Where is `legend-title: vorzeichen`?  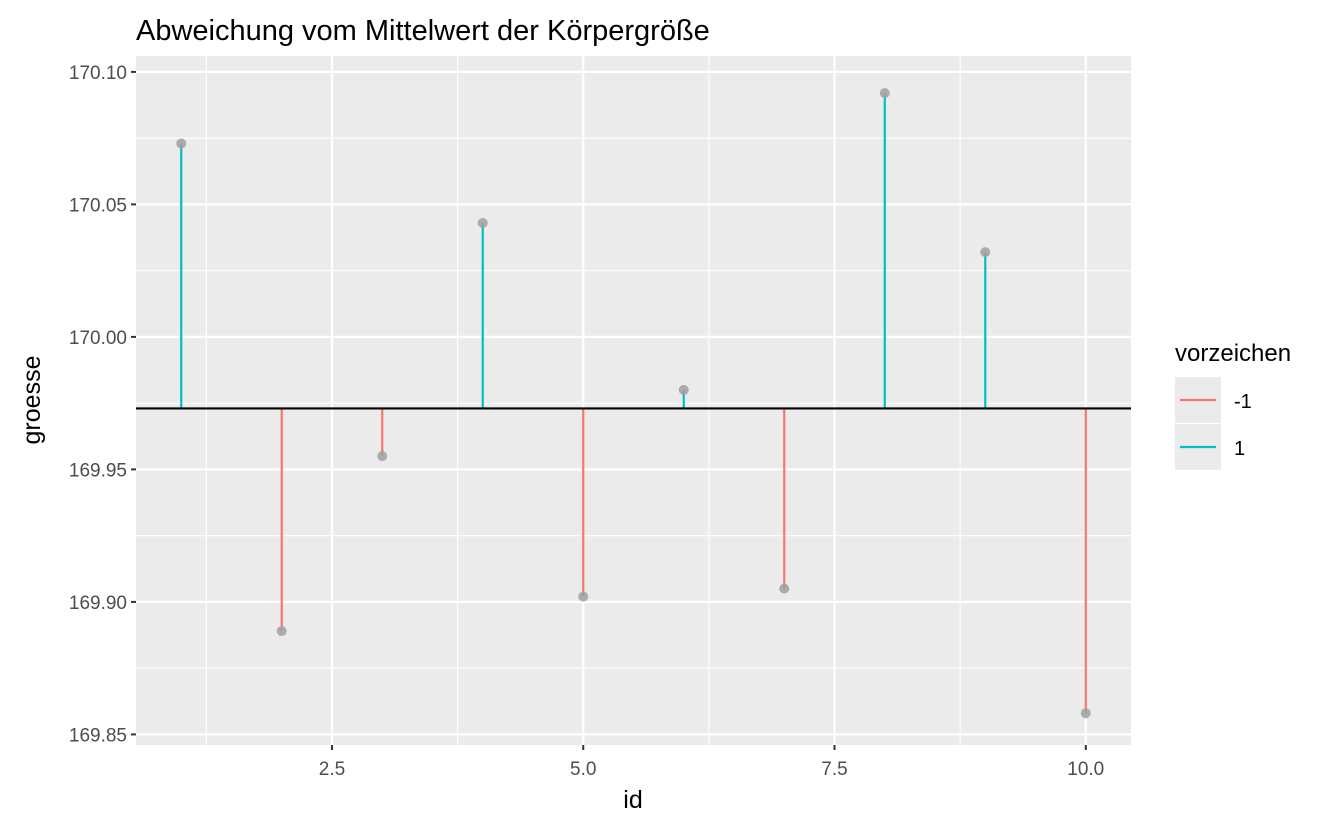 legend-title: vorzeichen is located at coordinates (1233, 353).